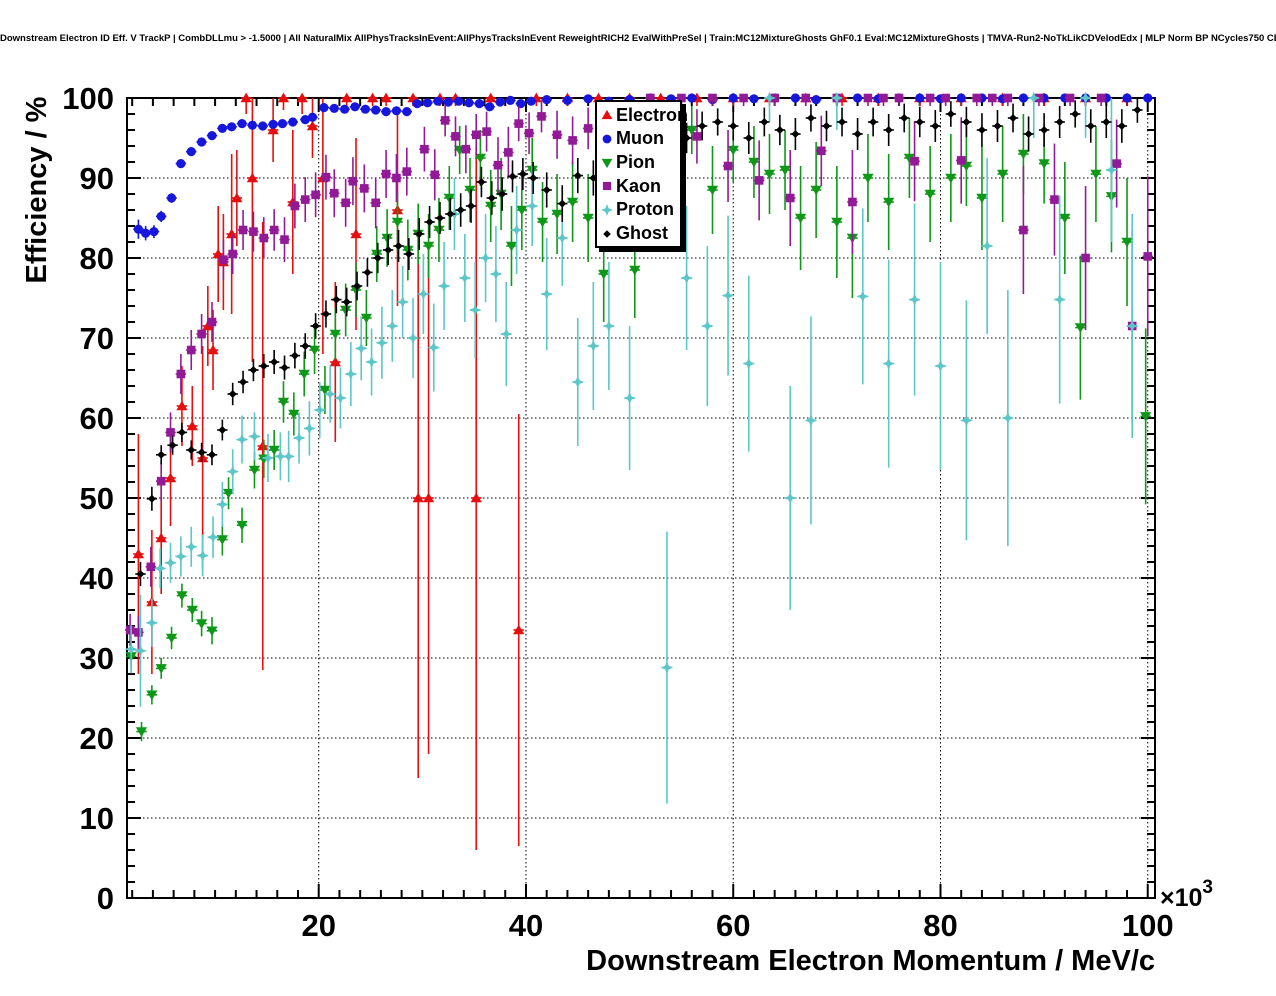 Image resolution: width=1276 pixels, height=996 pixels. I want to click on svg-text: 50, so click(97, 498).